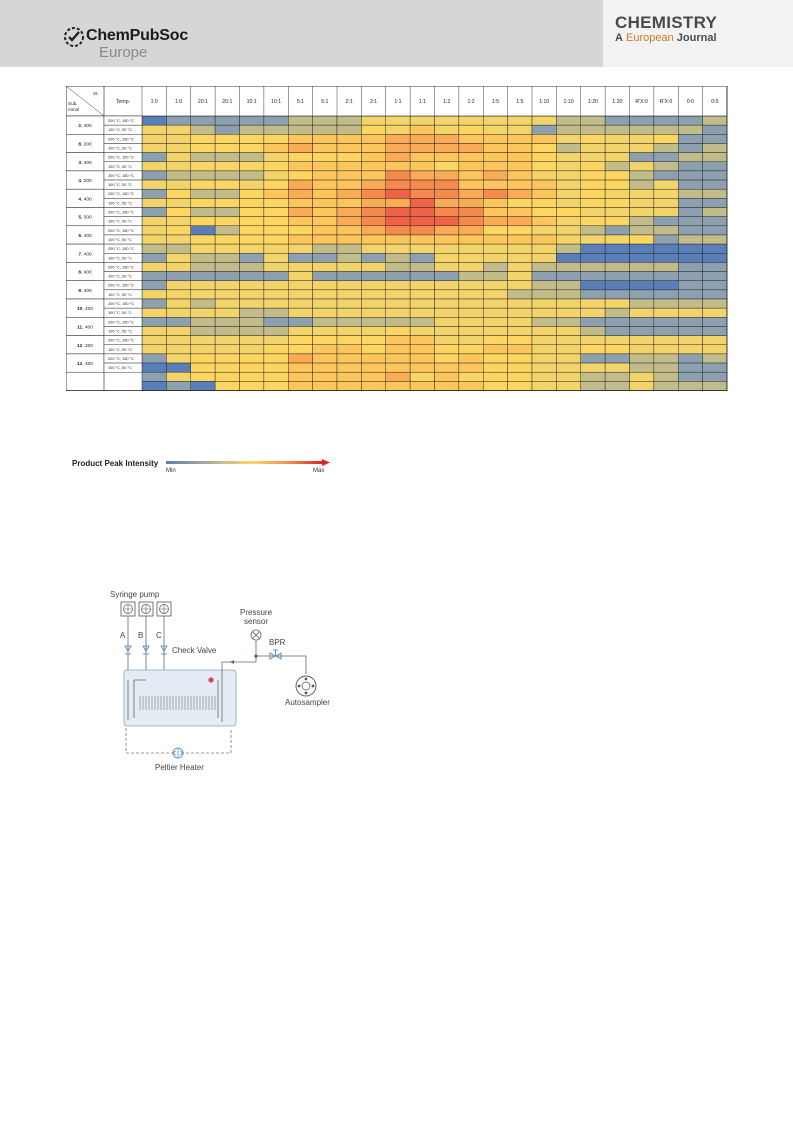  Describe the element at coordinates (121, 175) in the screenshot. I see `temp-label: 200 °C, 150 °C` at that location.